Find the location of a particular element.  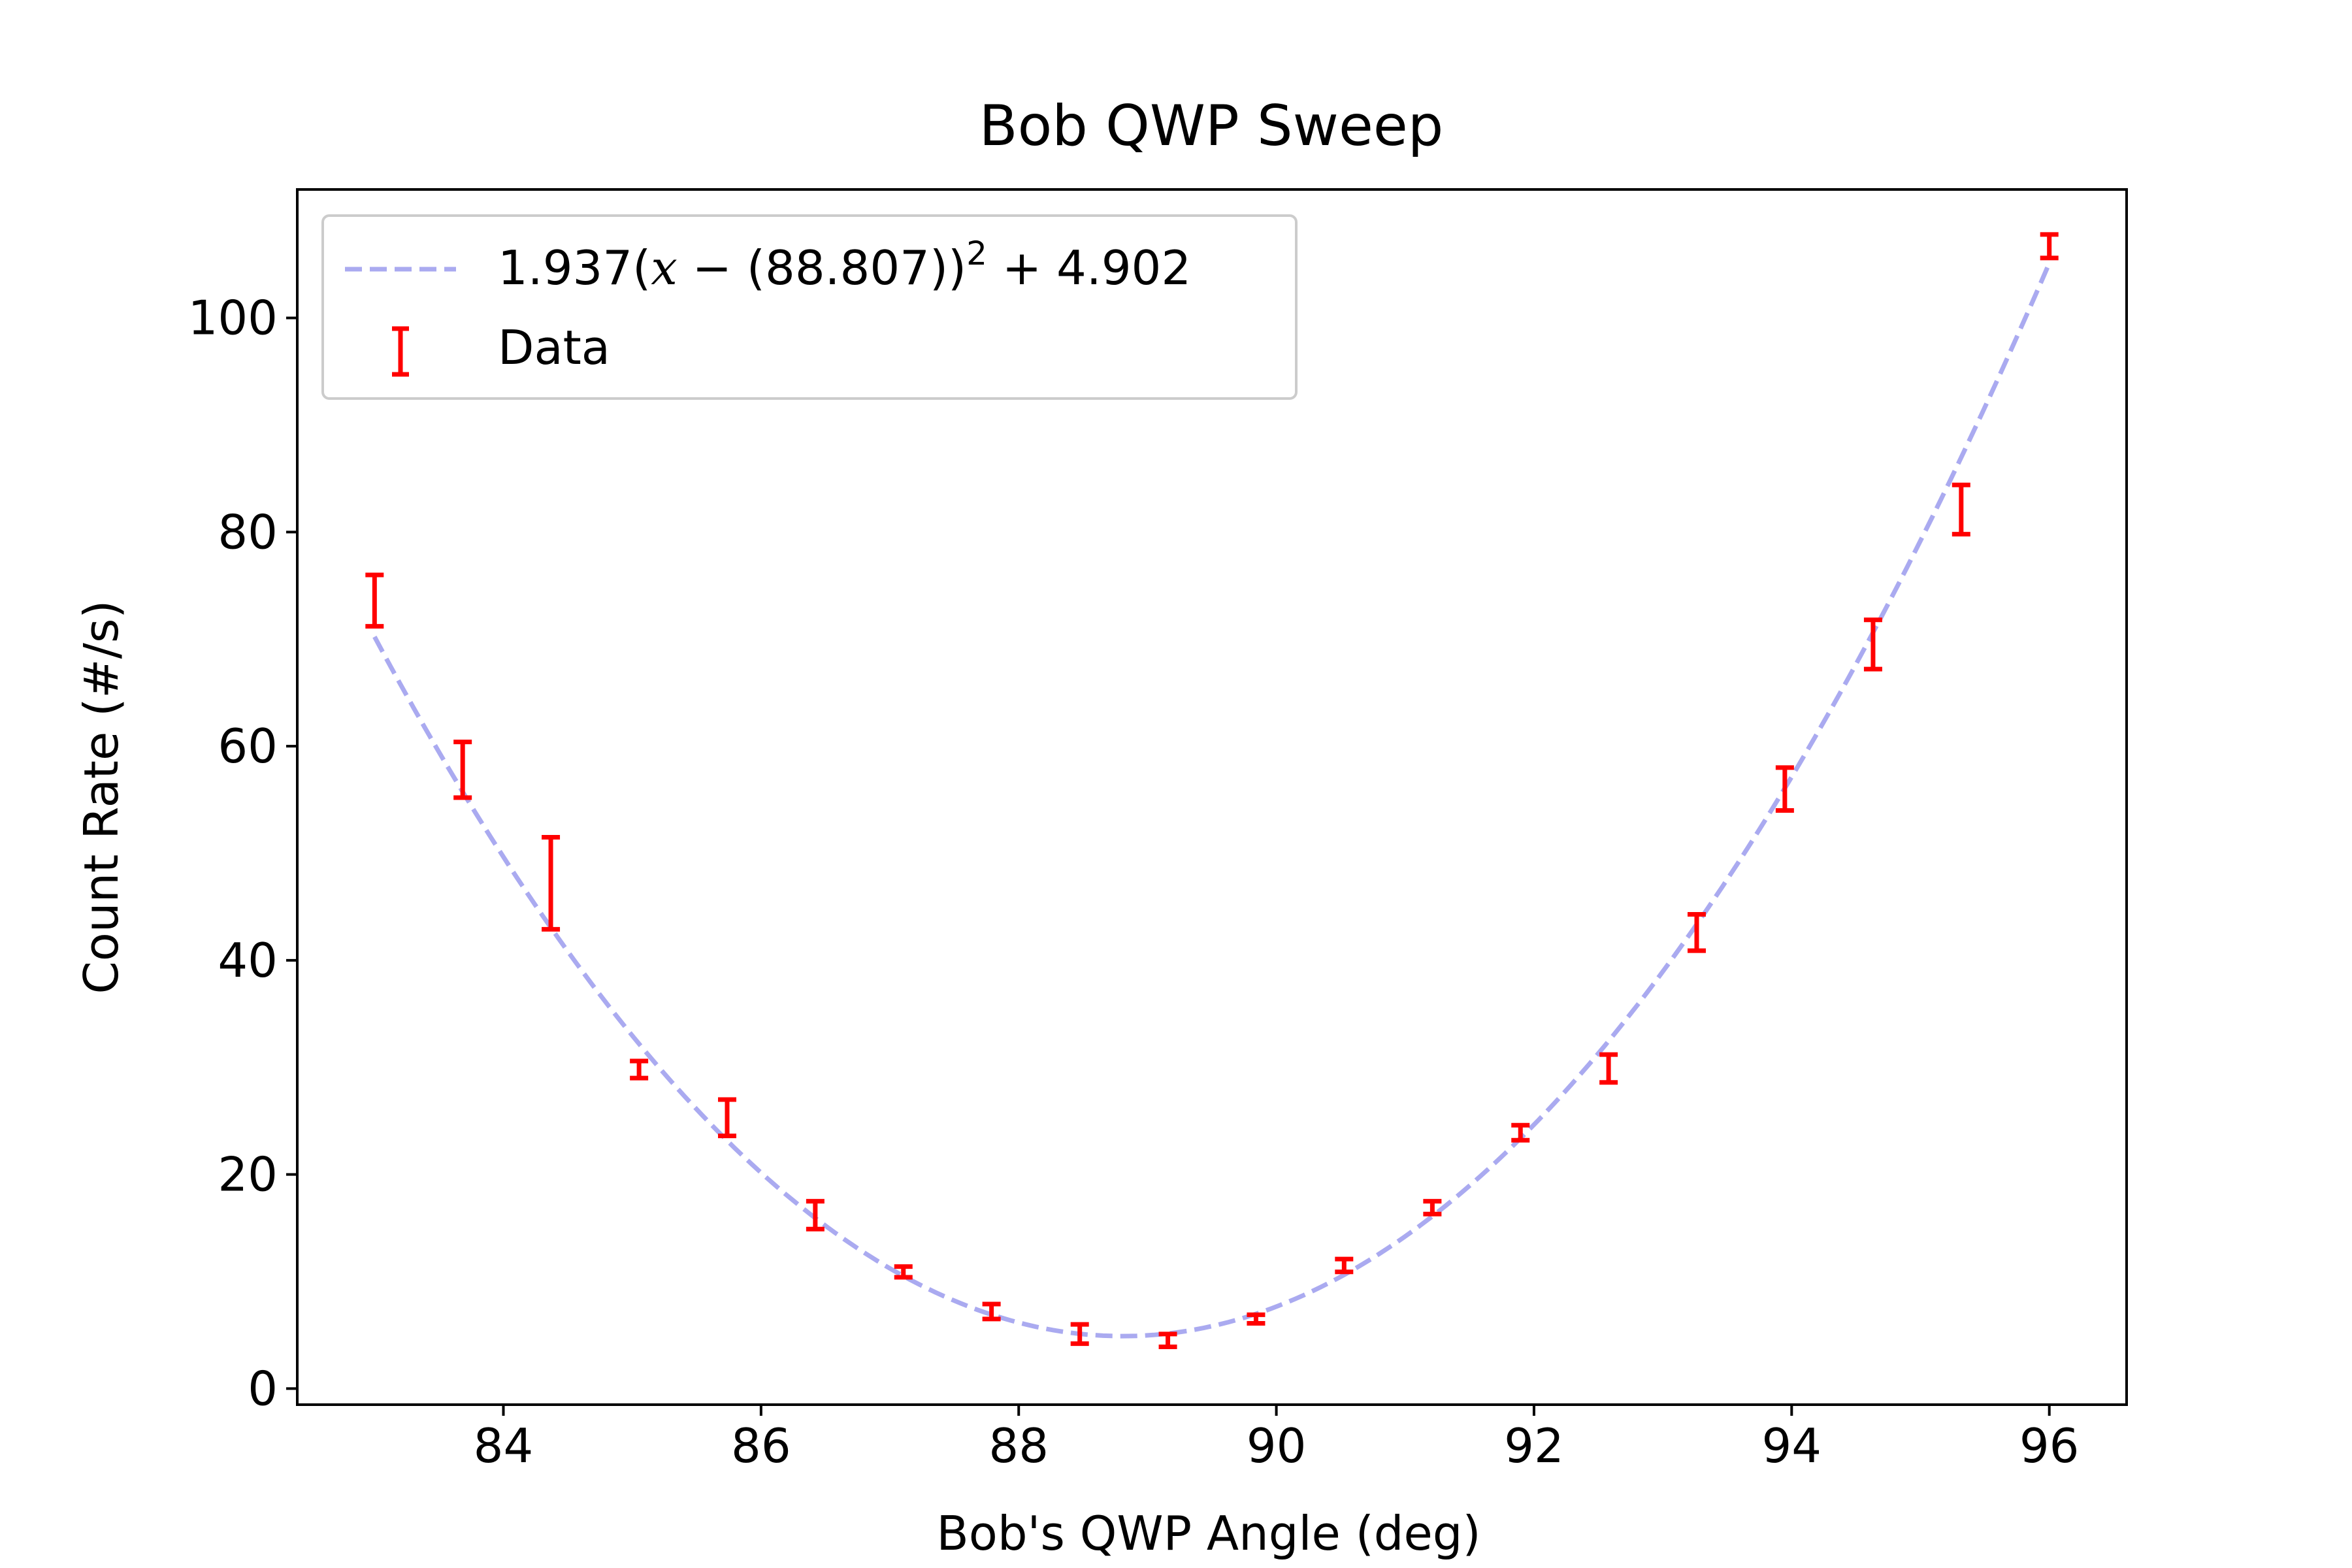

y-tick-label: 0 is located at coordinates (263, 1388).